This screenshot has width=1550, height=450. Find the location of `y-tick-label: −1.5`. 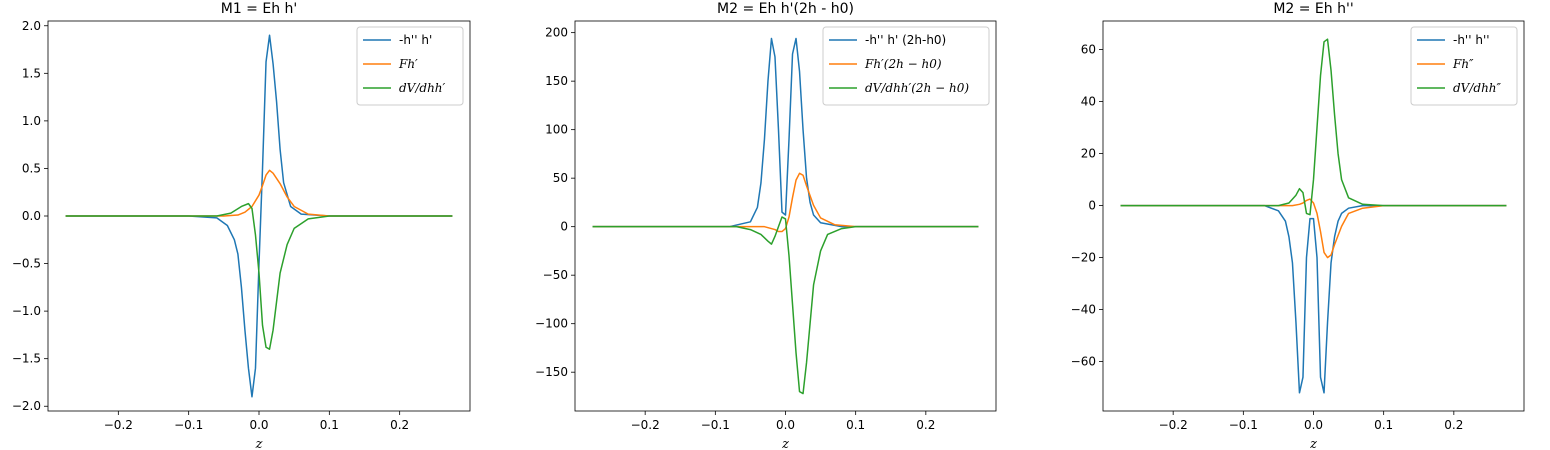

y-tick-label: −1.5 is located at coordinates (26, 359).